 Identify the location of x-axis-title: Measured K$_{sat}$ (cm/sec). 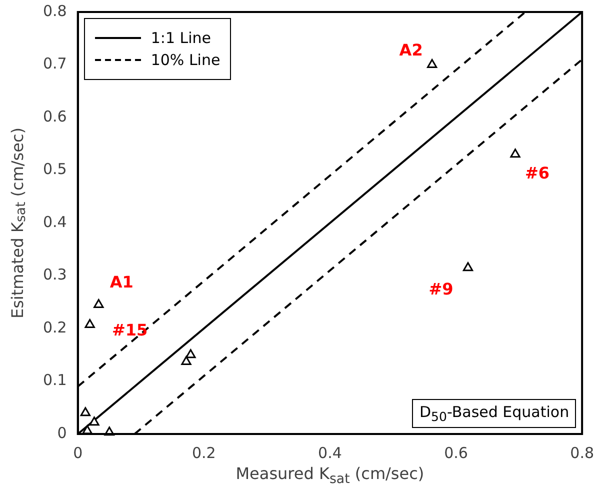
(330, 476).